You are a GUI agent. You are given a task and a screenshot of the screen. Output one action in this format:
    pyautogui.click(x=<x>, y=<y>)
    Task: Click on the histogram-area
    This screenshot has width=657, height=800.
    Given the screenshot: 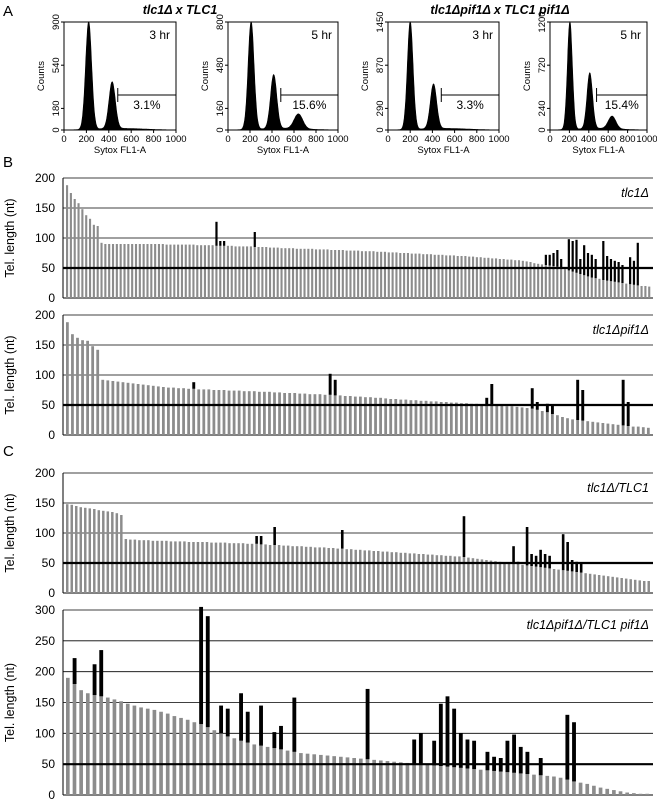 What is the action you would take?
    pyautogui.click(x=123, y=76)
    